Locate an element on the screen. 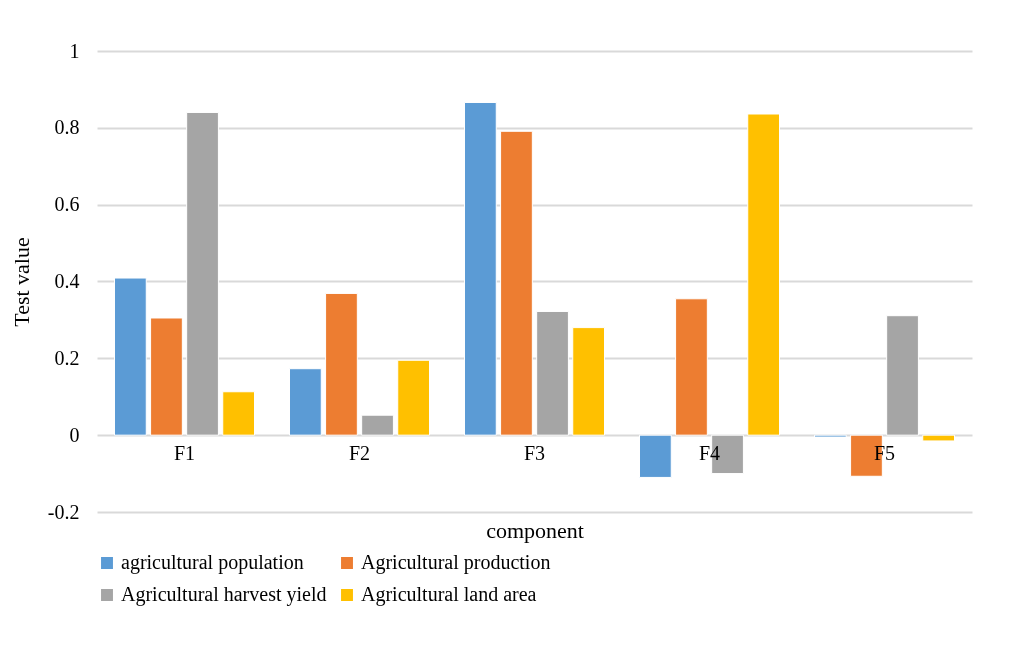 This screenshot has height=659, width=1029. y-tick-label: 0.6 is located at coordinates (67, 204).